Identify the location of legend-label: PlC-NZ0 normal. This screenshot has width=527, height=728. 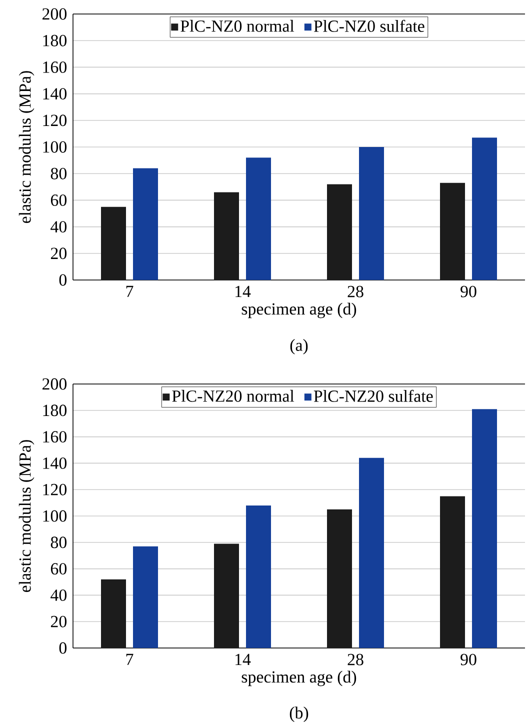
(237, 26).